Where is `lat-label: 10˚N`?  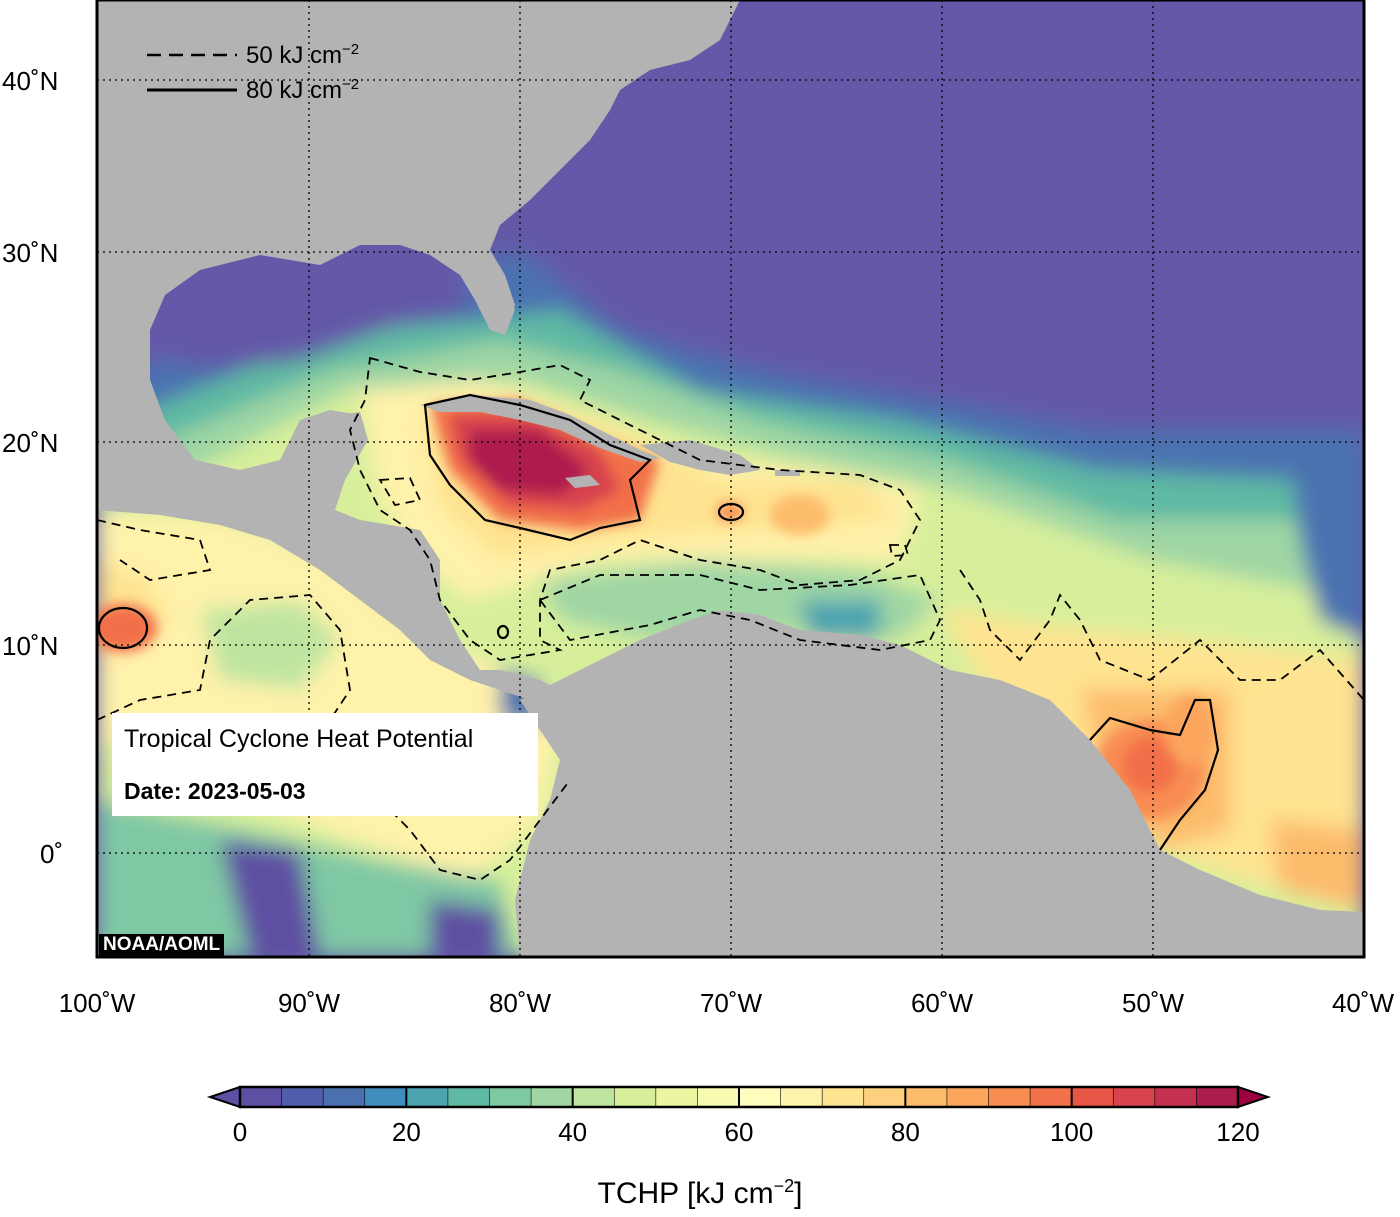 lat-label: 10˚N is located at coordinates (30, 646).